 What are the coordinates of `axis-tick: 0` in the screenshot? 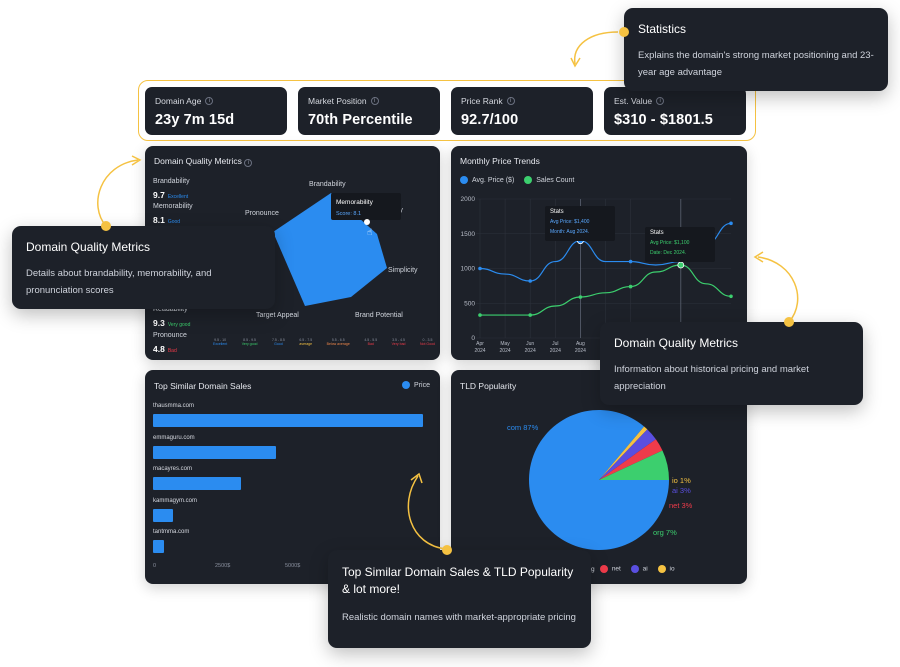 It's located at (155, 566).